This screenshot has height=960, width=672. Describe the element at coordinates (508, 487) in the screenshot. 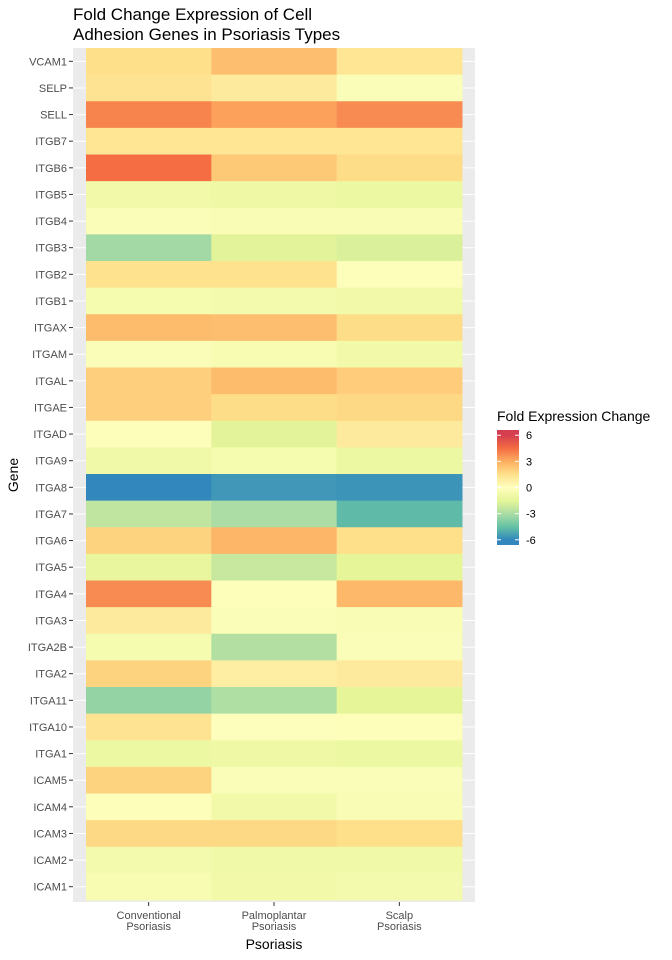

I see `legend-colorbar` at that location.